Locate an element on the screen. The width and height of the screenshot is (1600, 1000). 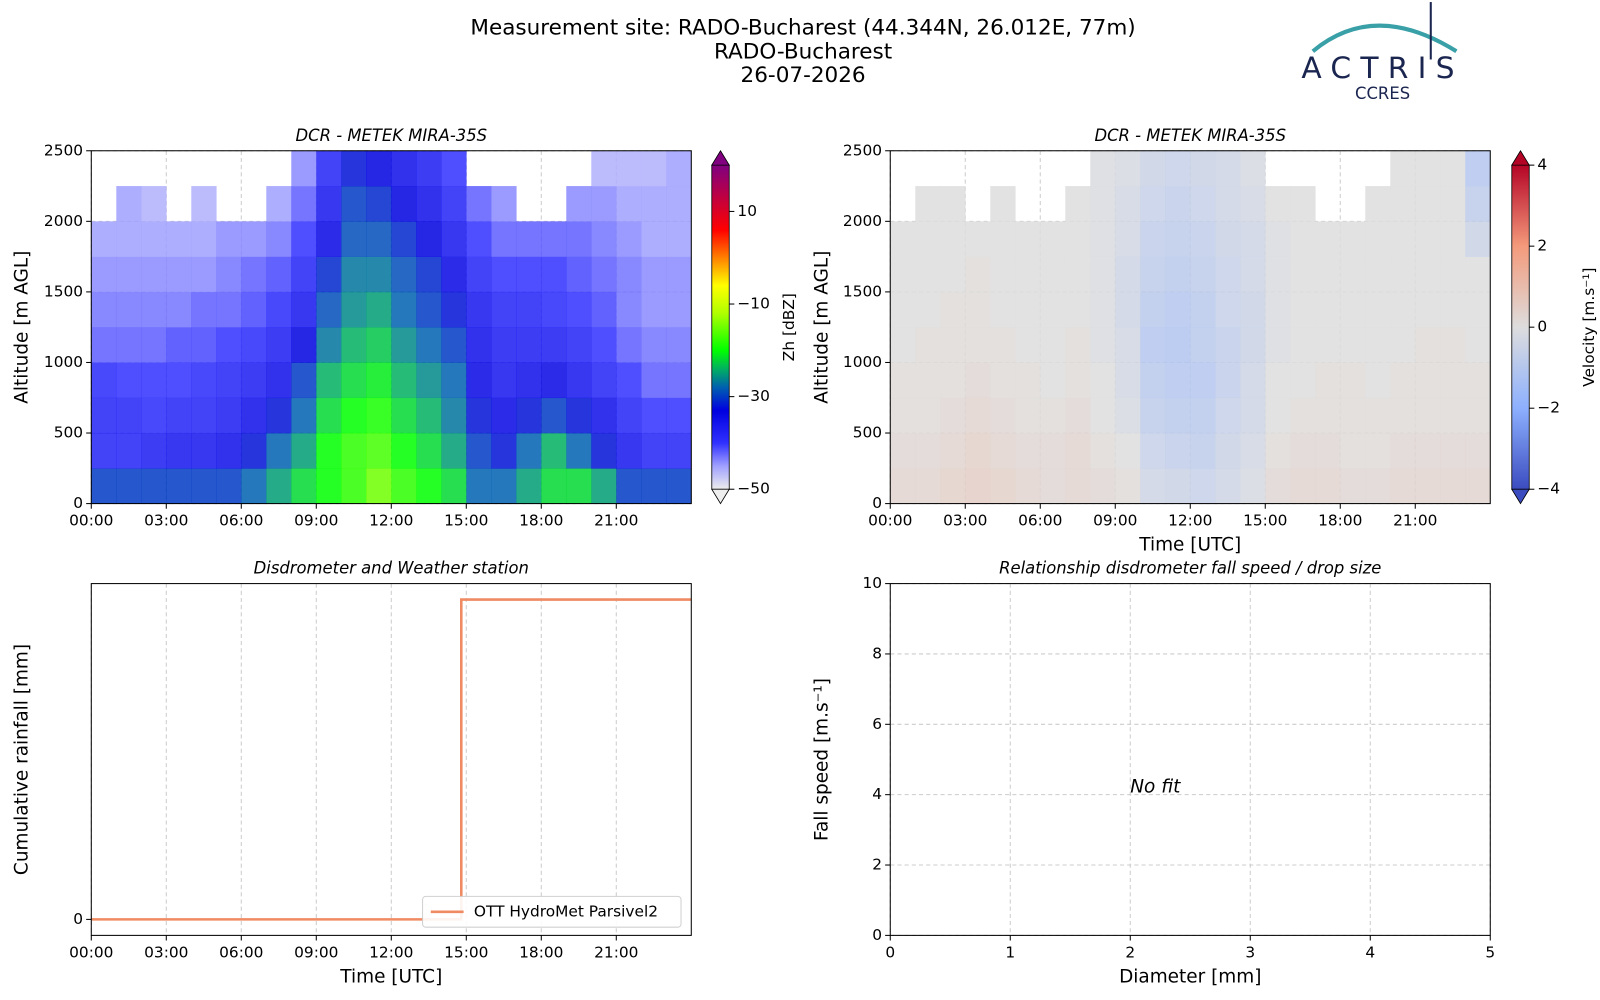
plot-frame is located at coordinates (1190, 759).